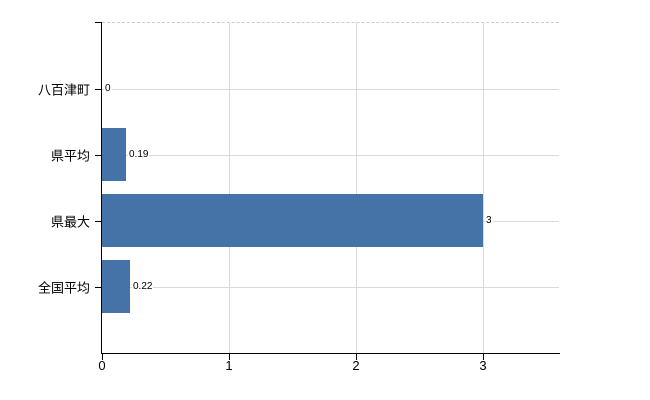  I want to click on x-axis-label-3: 3, so click(483, 365).